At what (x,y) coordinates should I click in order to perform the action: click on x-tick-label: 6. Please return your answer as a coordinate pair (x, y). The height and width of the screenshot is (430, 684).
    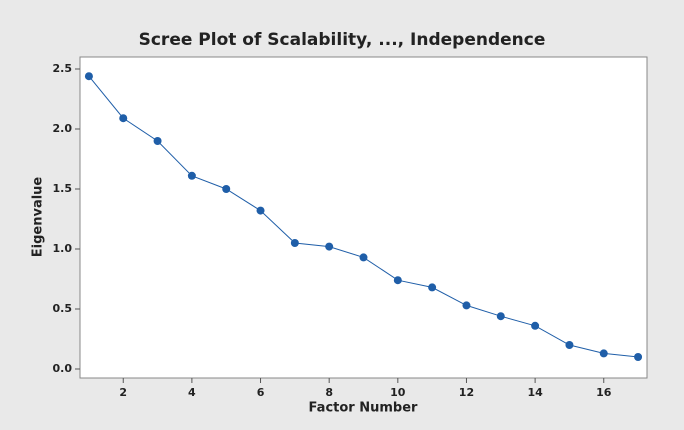
    Looking at the image, I should click on (261, 392).